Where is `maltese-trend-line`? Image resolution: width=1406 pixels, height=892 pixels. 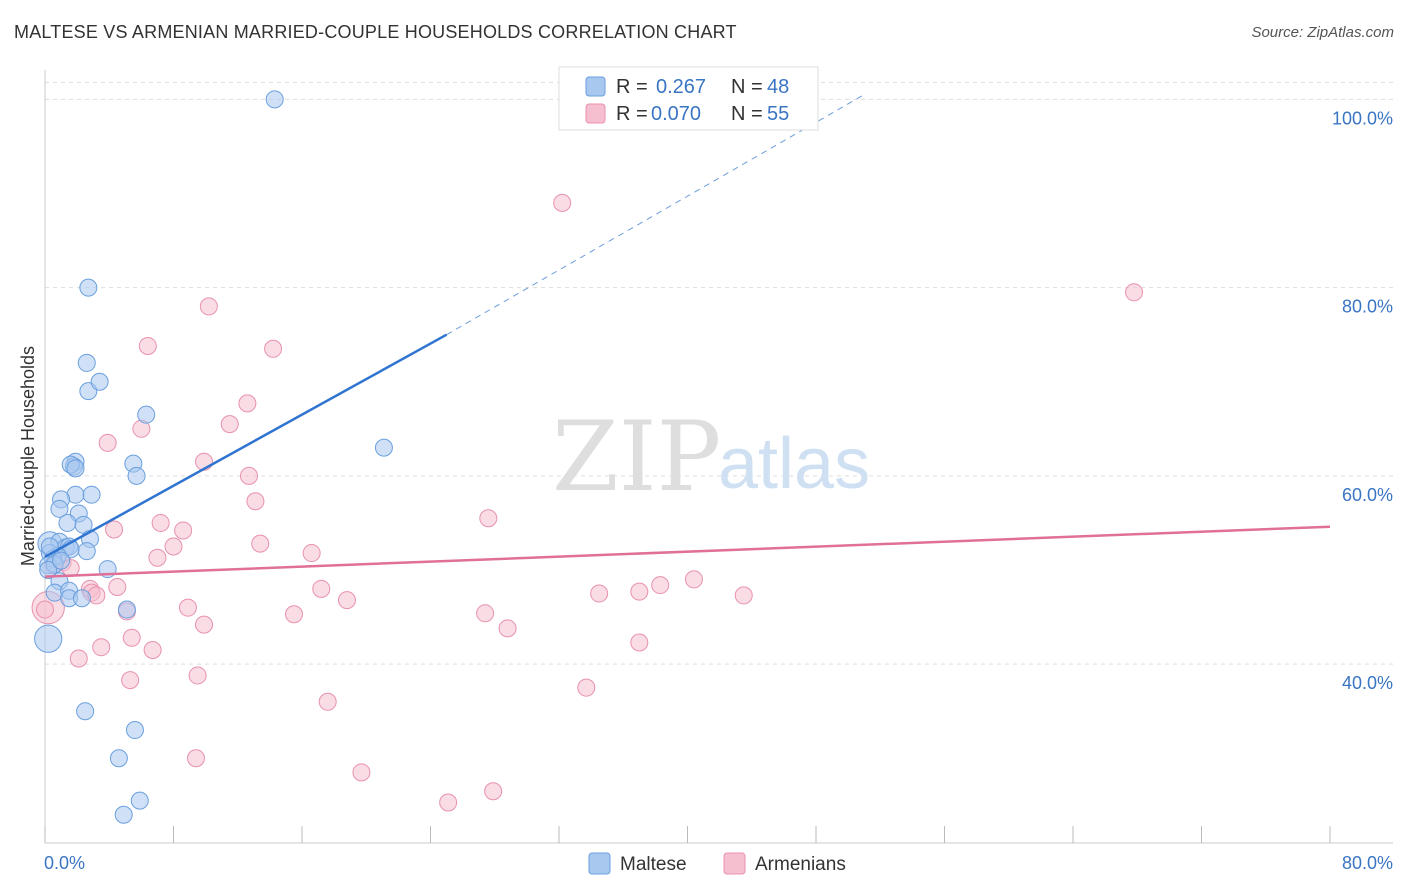
maltese-trend-line is located at coordinates (246, 445).